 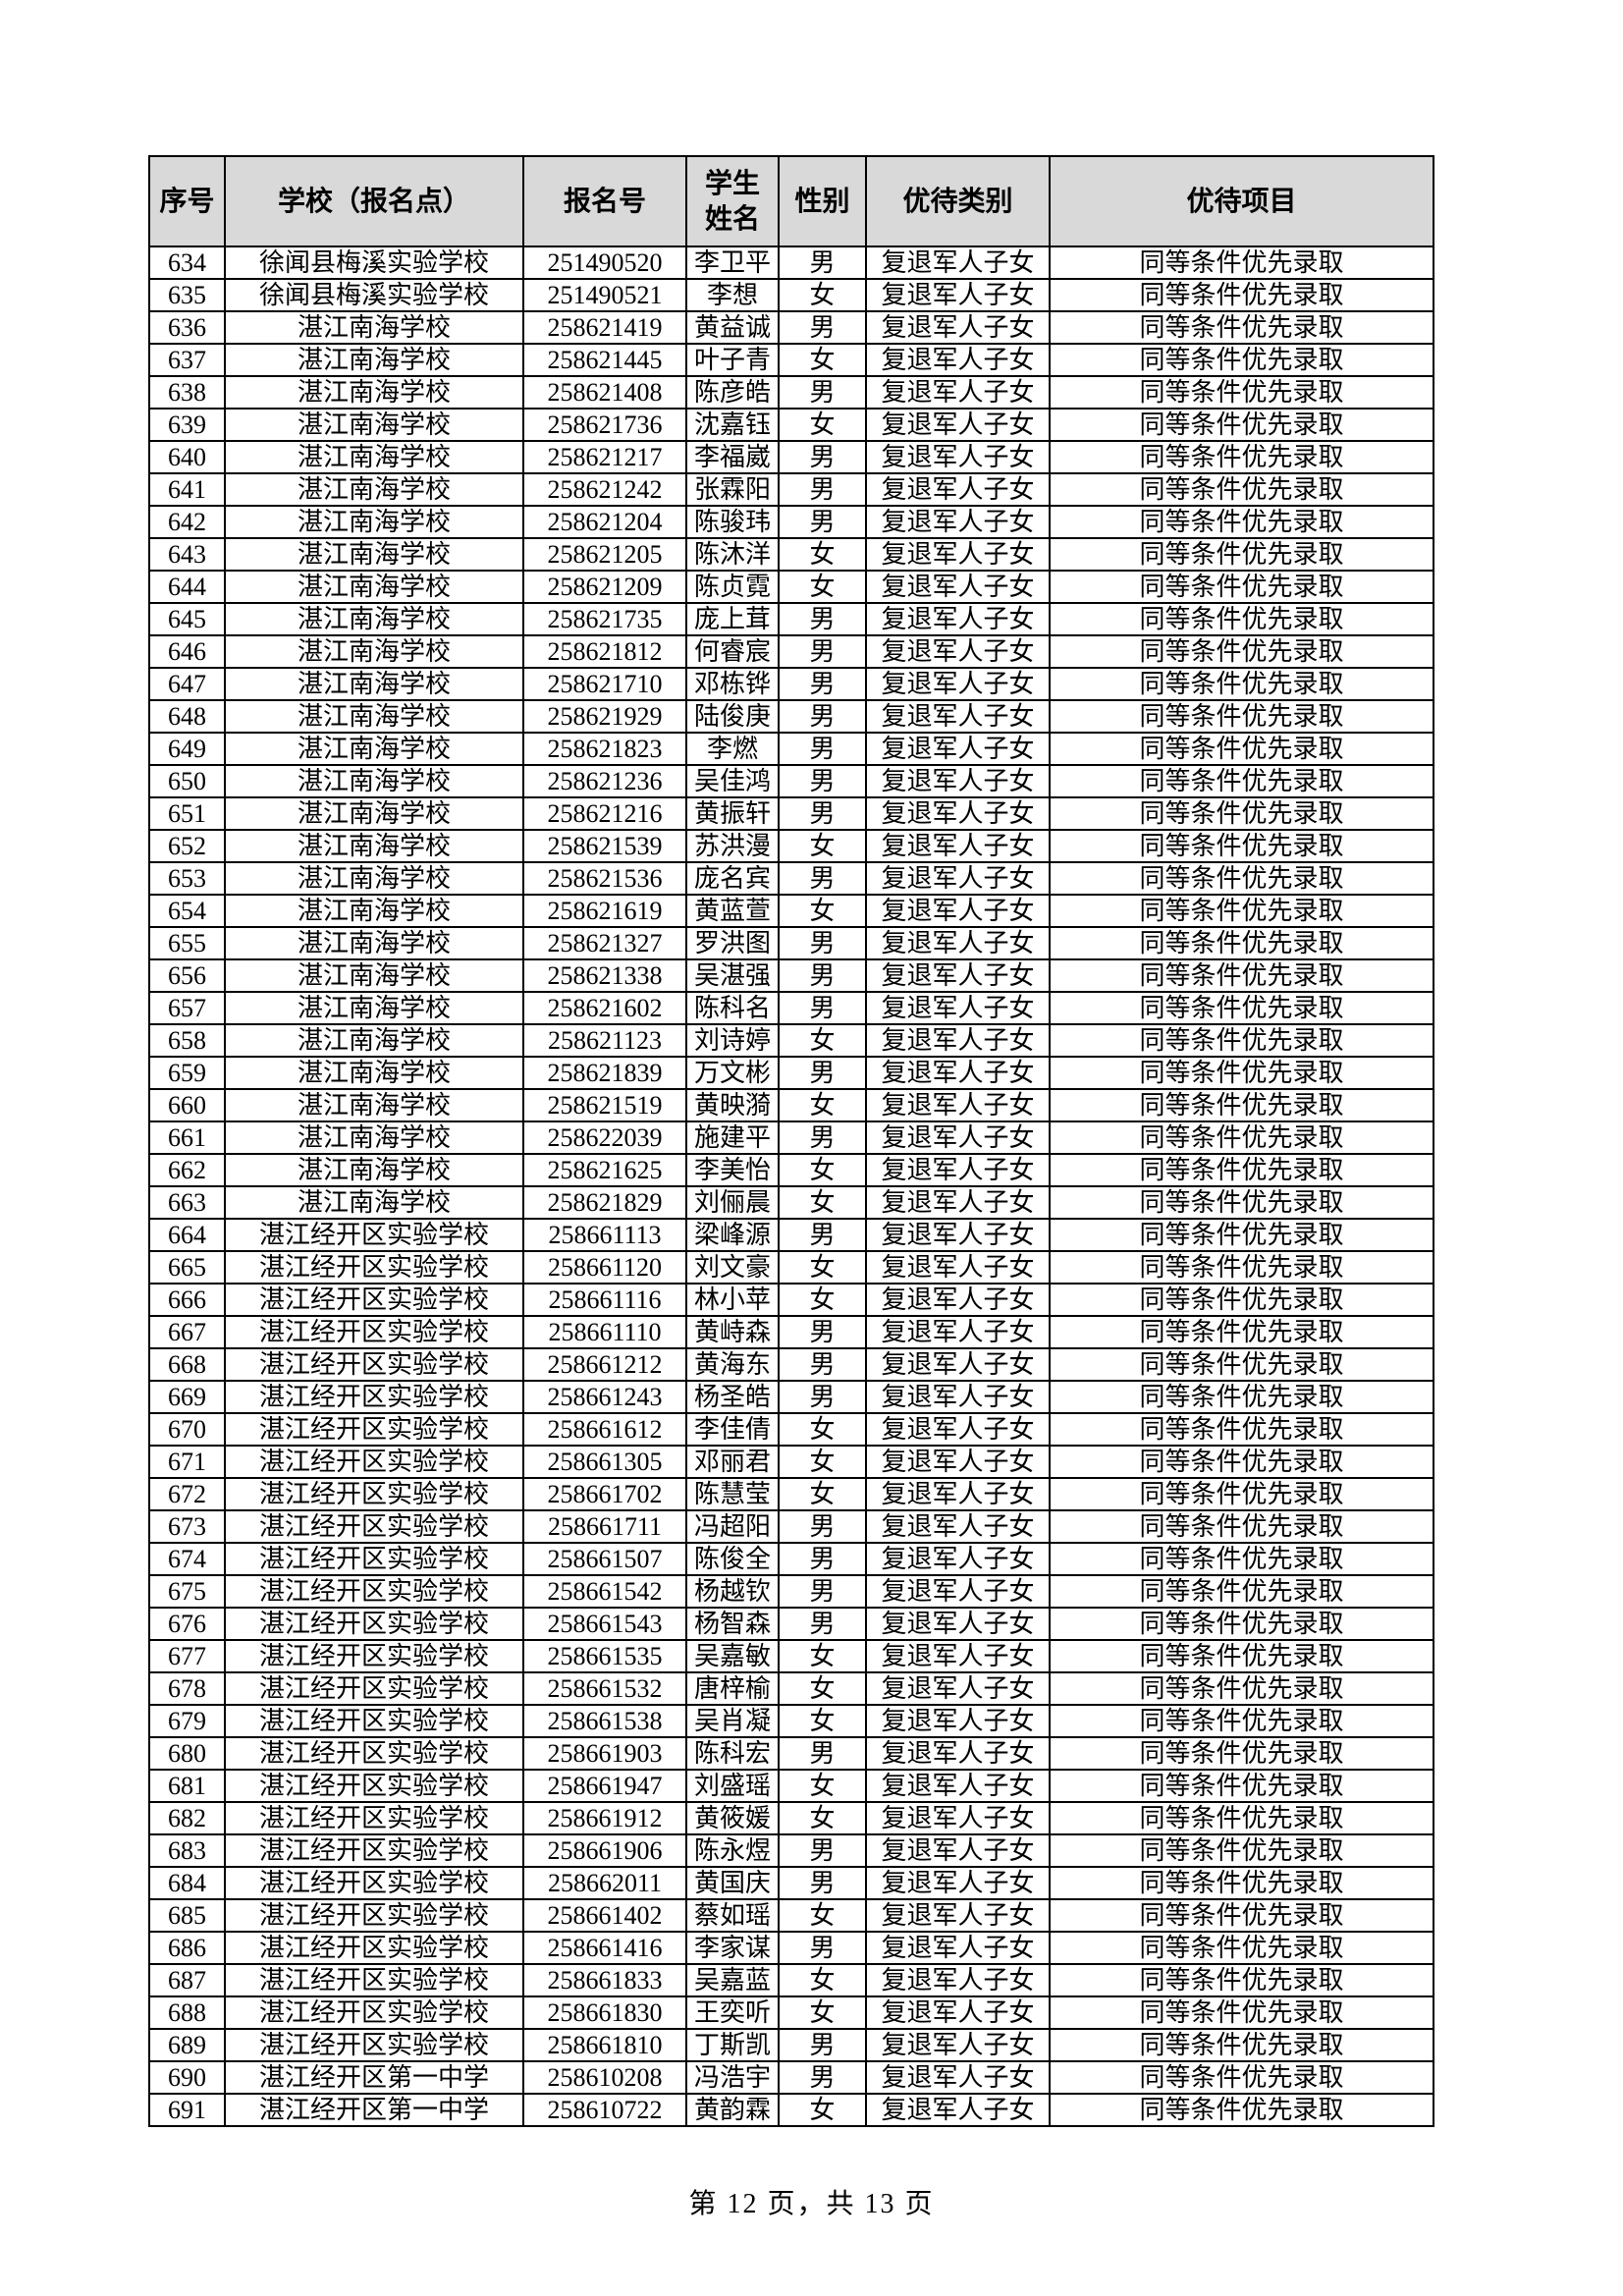 I want to click on cell-index: 660, so click(x=187, y=1105).